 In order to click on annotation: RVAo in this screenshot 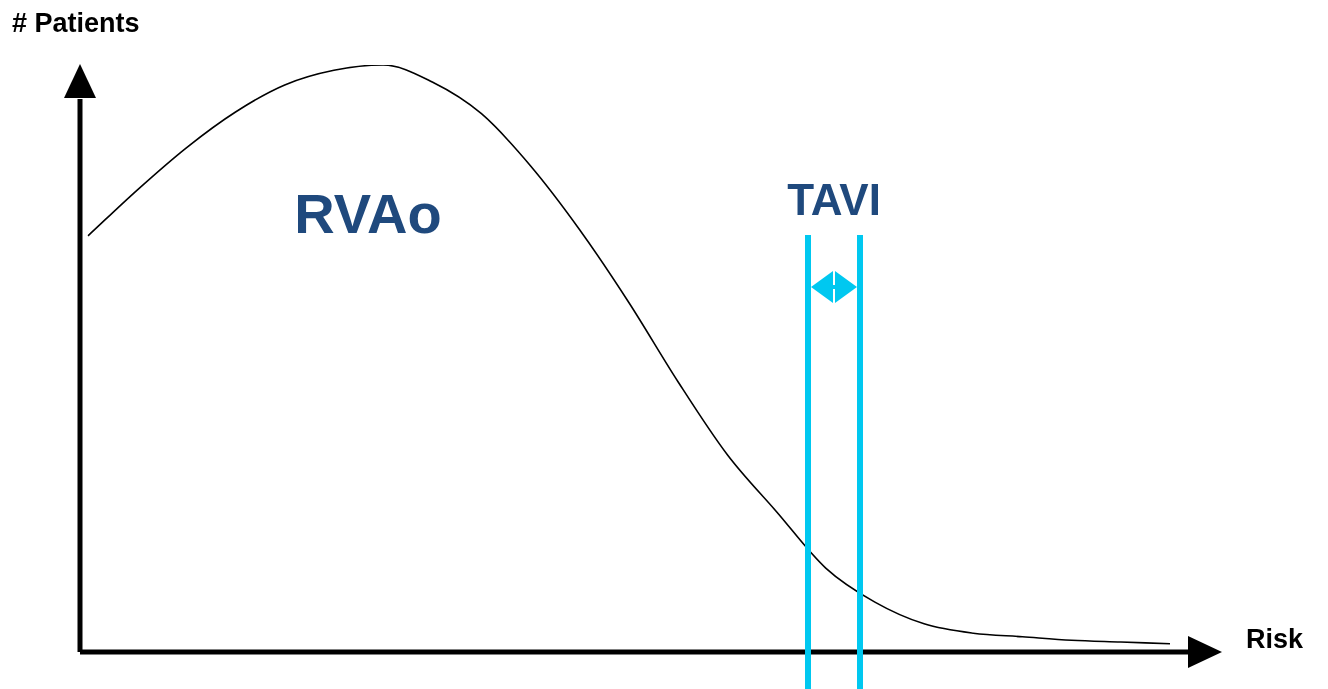, I will do `click(368, 214)`.